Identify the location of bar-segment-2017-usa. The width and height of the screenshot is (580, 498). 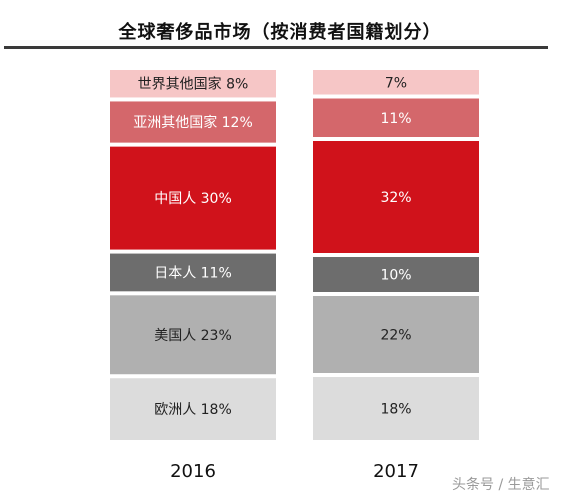
(396, 334).